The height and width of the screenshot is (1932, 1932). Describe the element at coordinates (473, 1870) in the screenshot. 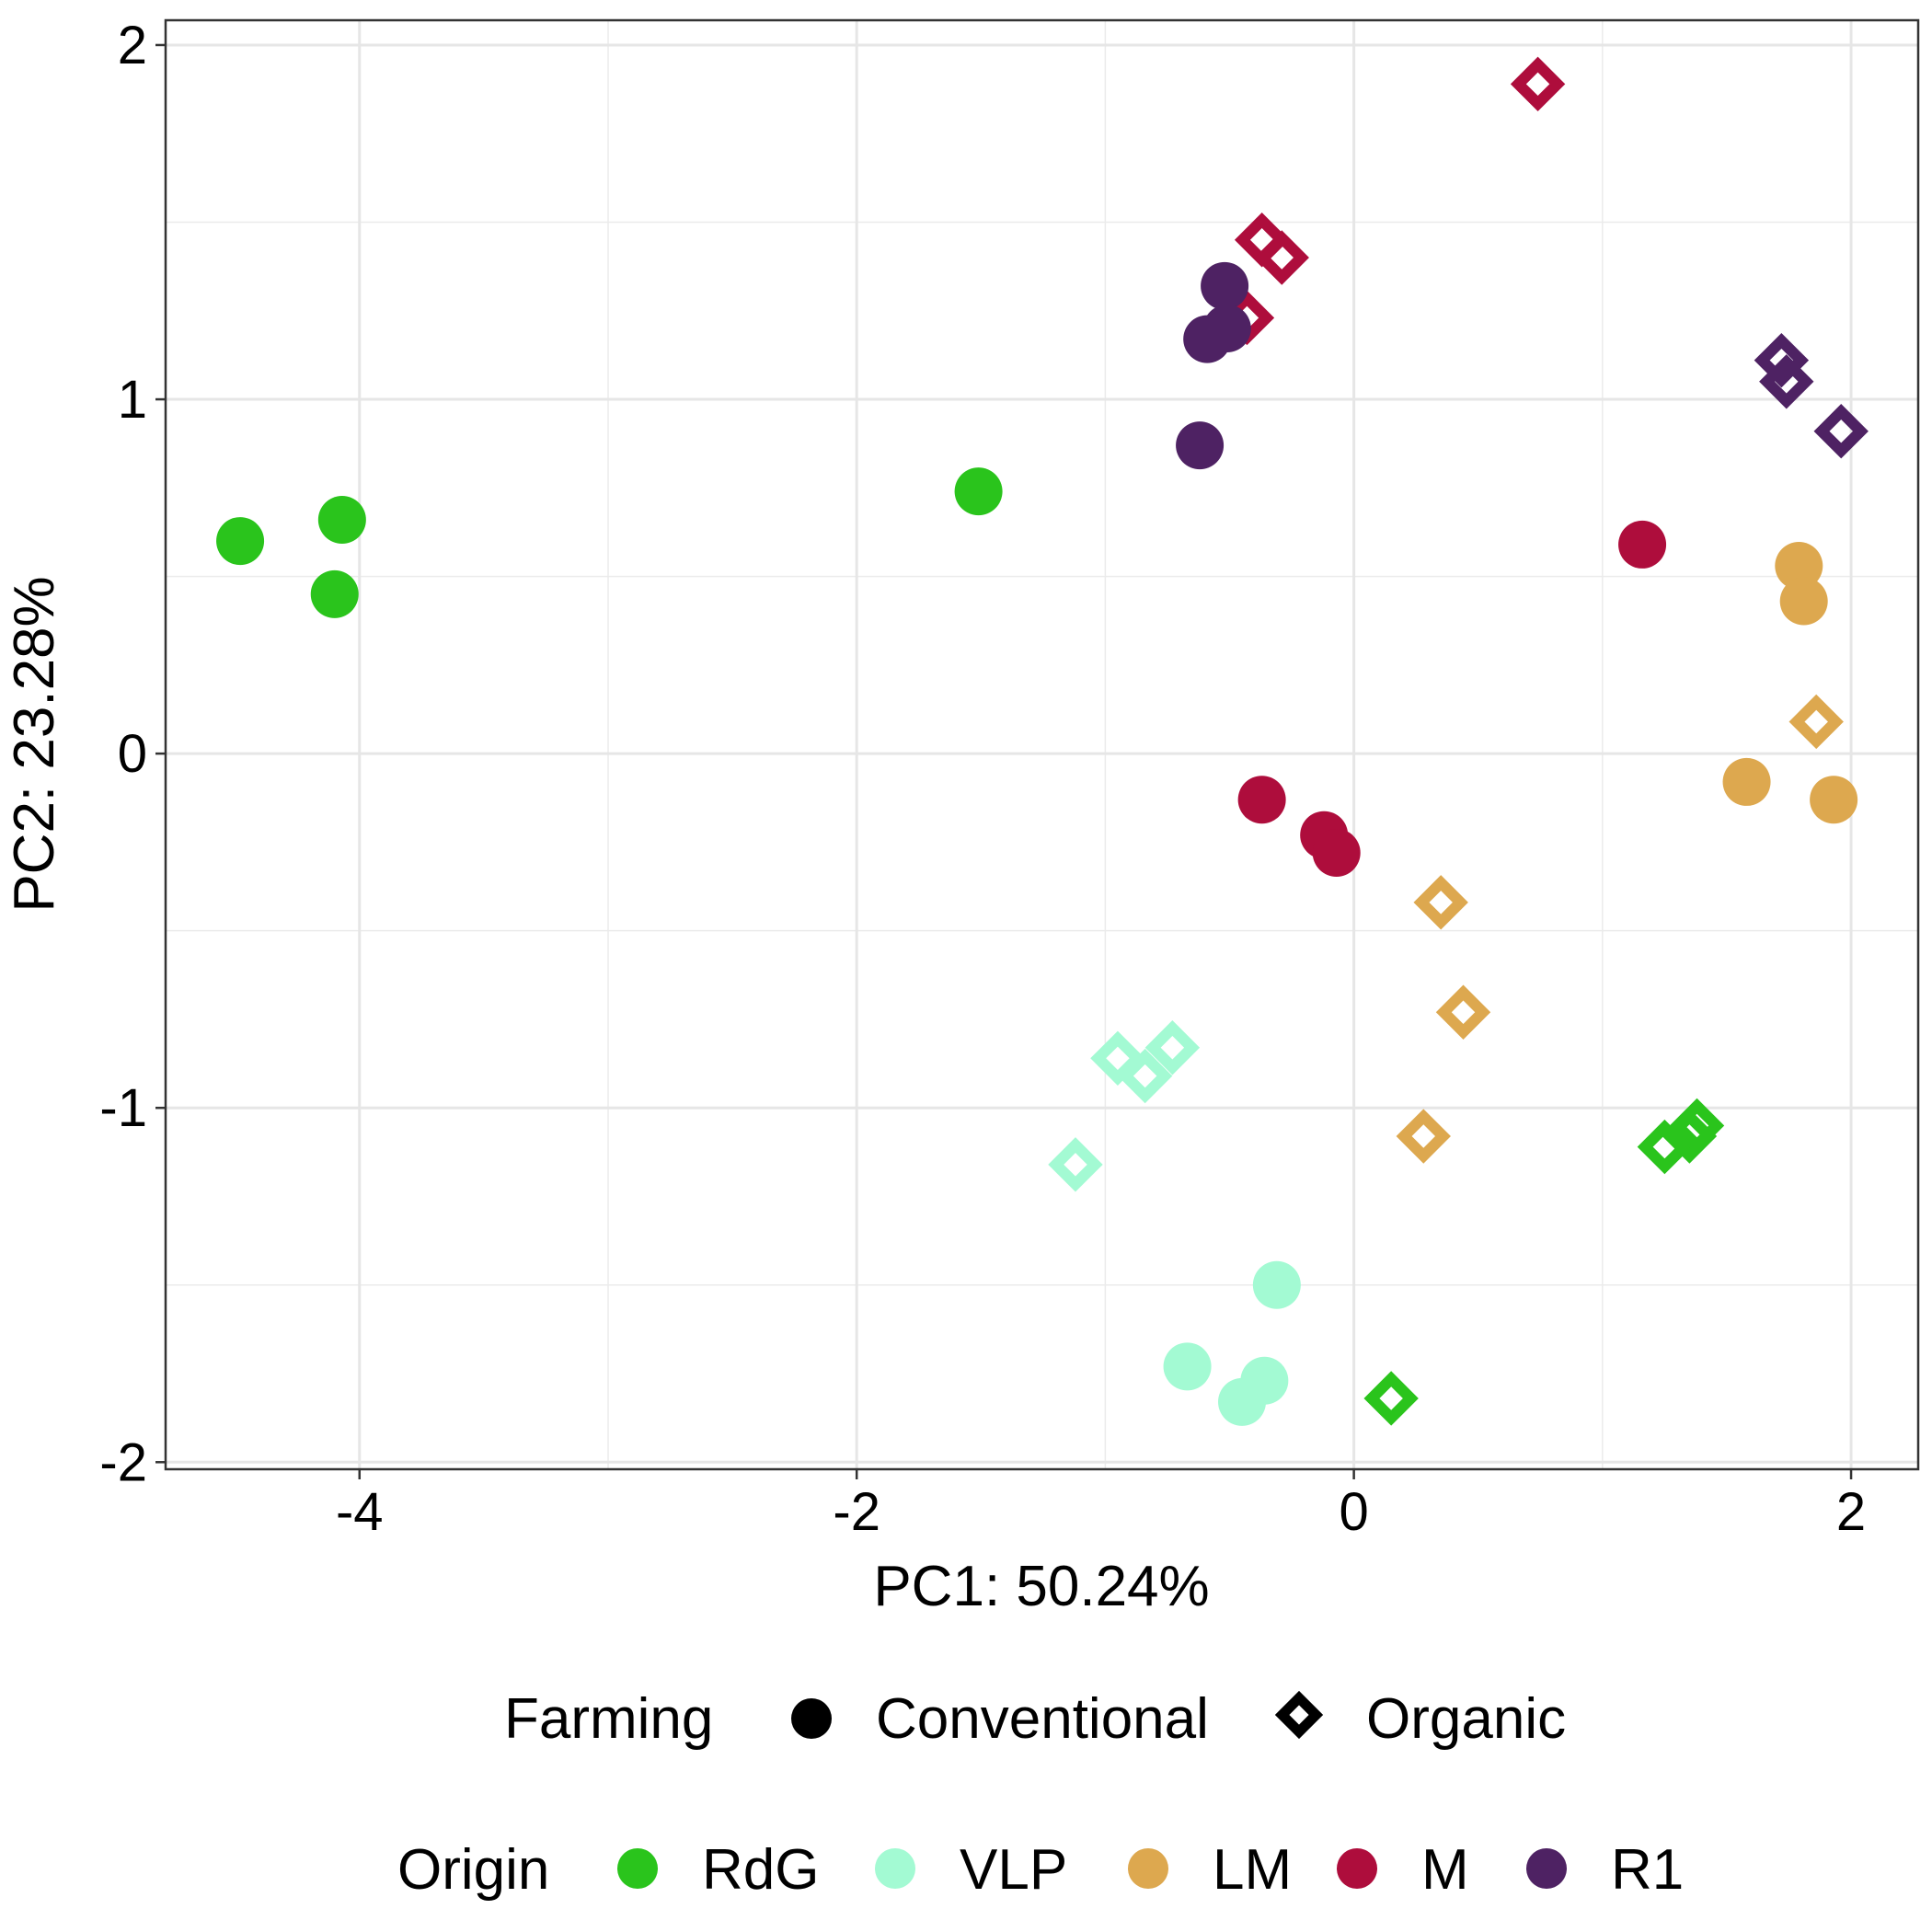

I see `legend-origin-title: Origin` at that location.